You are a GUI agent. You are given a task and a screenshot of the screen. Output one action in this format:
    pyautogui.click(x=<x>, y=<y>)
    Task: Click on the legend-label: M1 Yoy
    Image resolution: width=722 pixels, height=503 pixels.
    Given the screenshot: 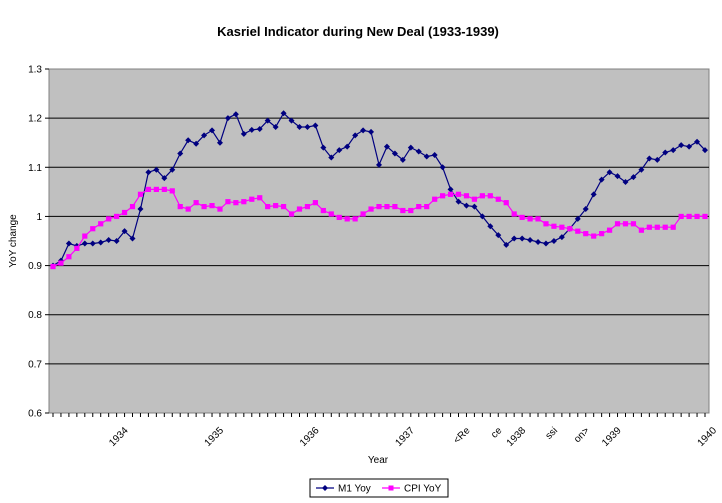 What is the action you would take?
    pyautogui.click(x=354, y=489)
    